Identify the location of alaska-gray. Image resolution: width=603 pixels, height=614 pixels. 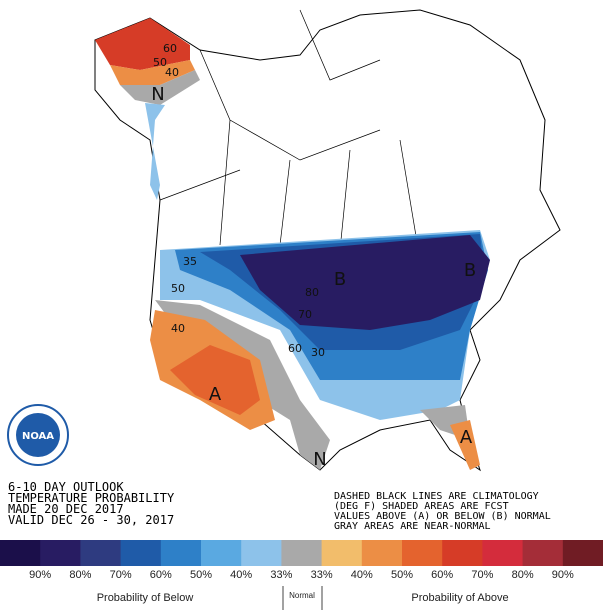
(160, 87).